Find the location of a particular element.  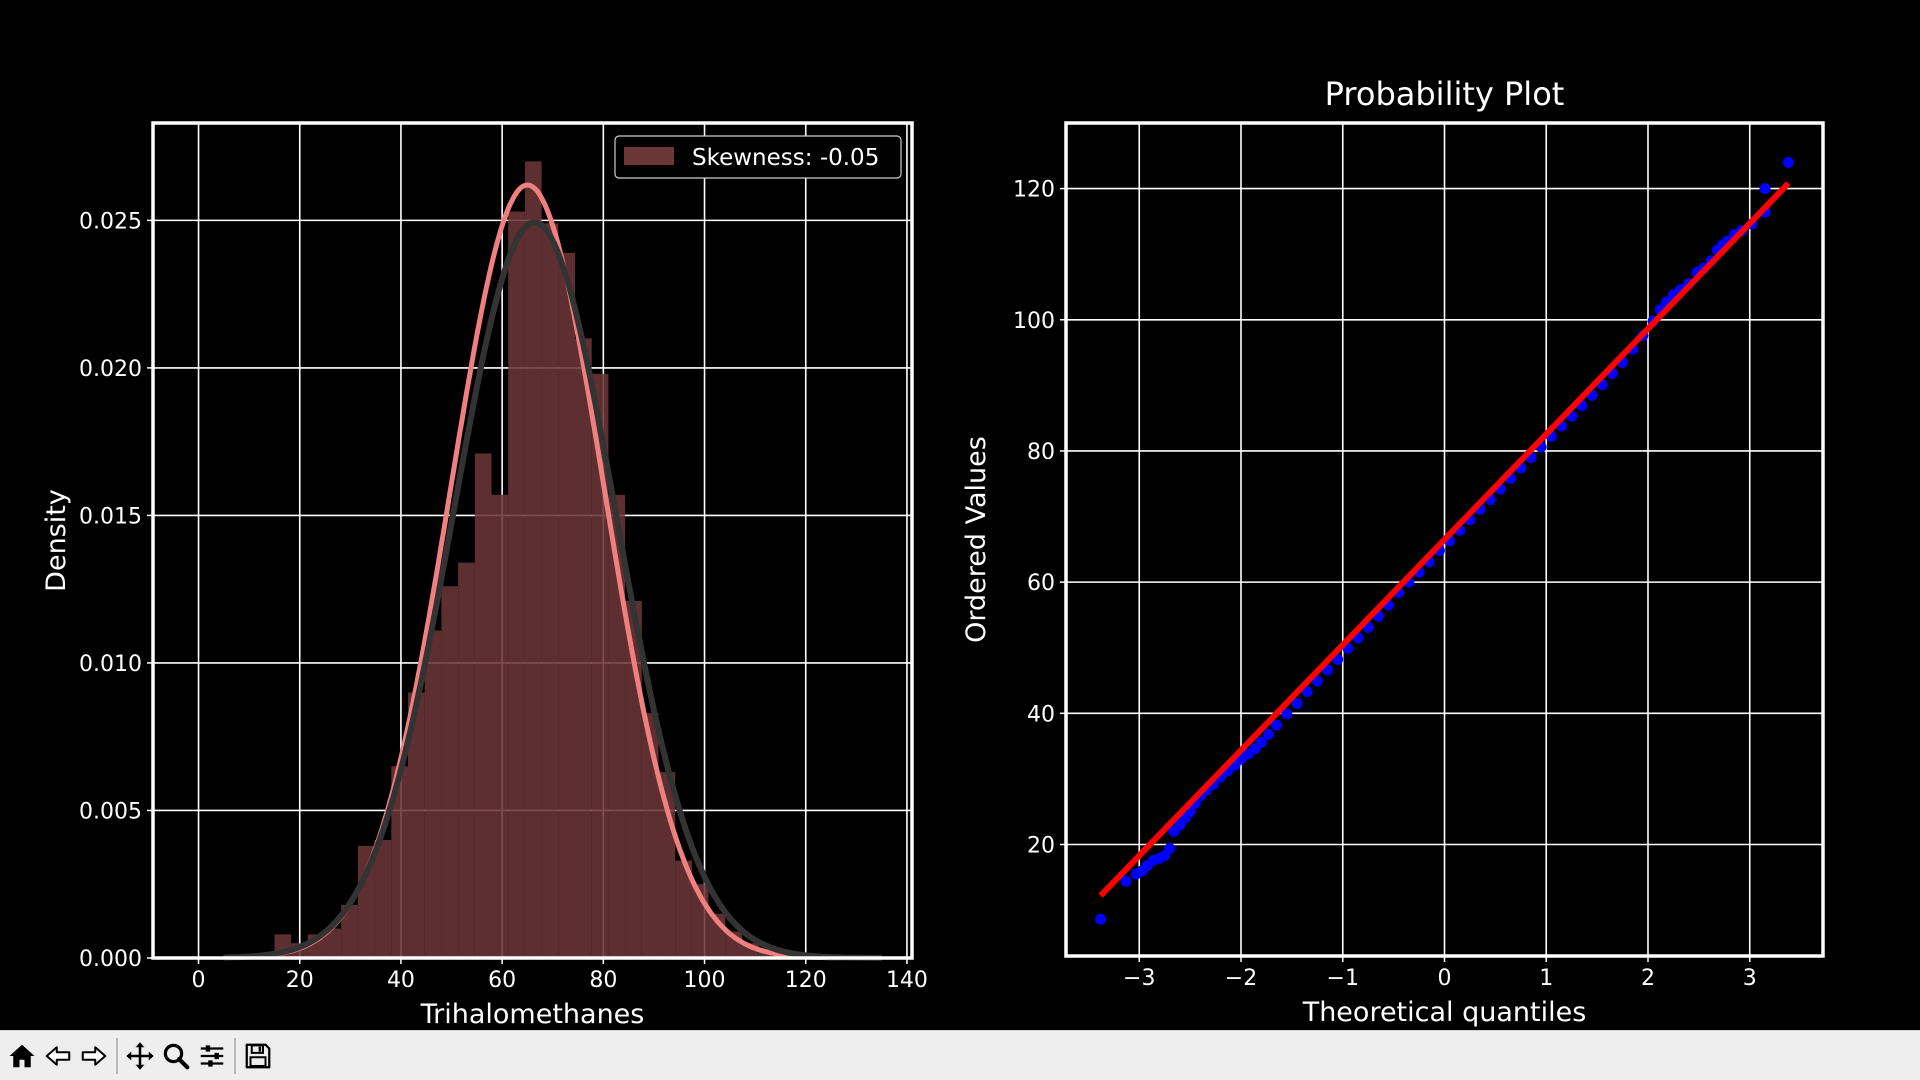

legend: Skewness: -0.05 is located at coordinates (758, 157).